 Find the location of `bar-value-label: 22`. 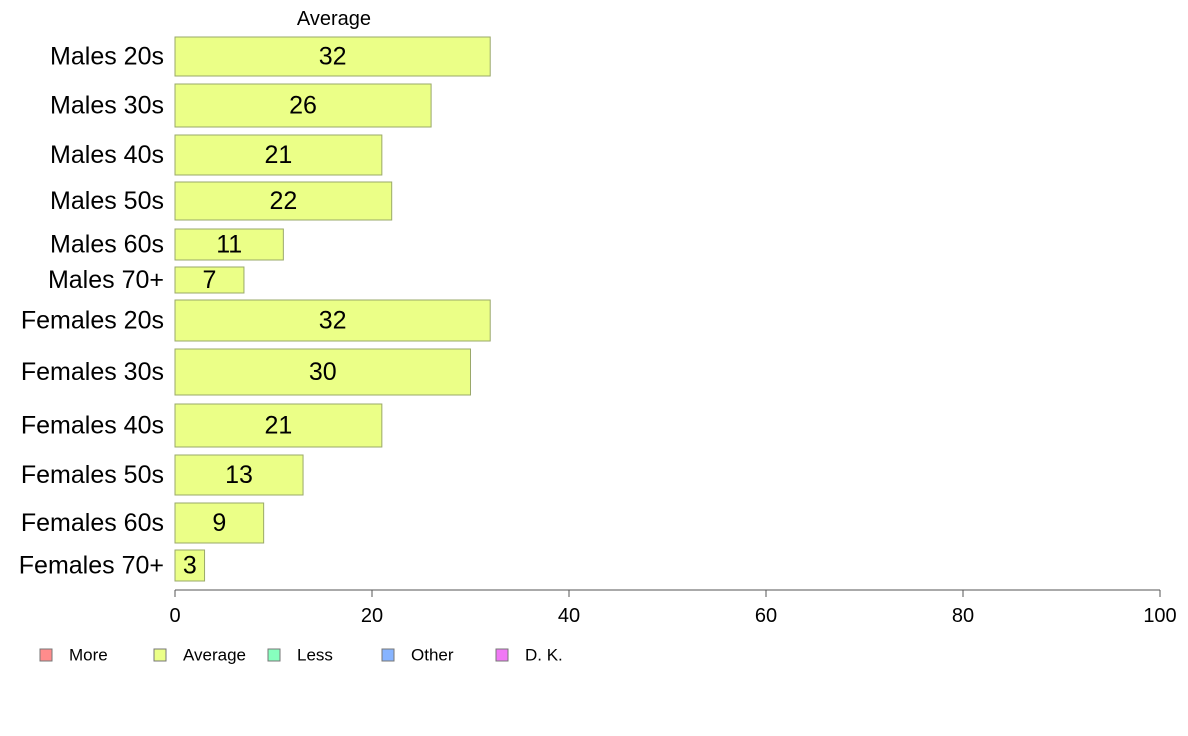

bar-value-label: 22 is located at coordinates (283, 201).